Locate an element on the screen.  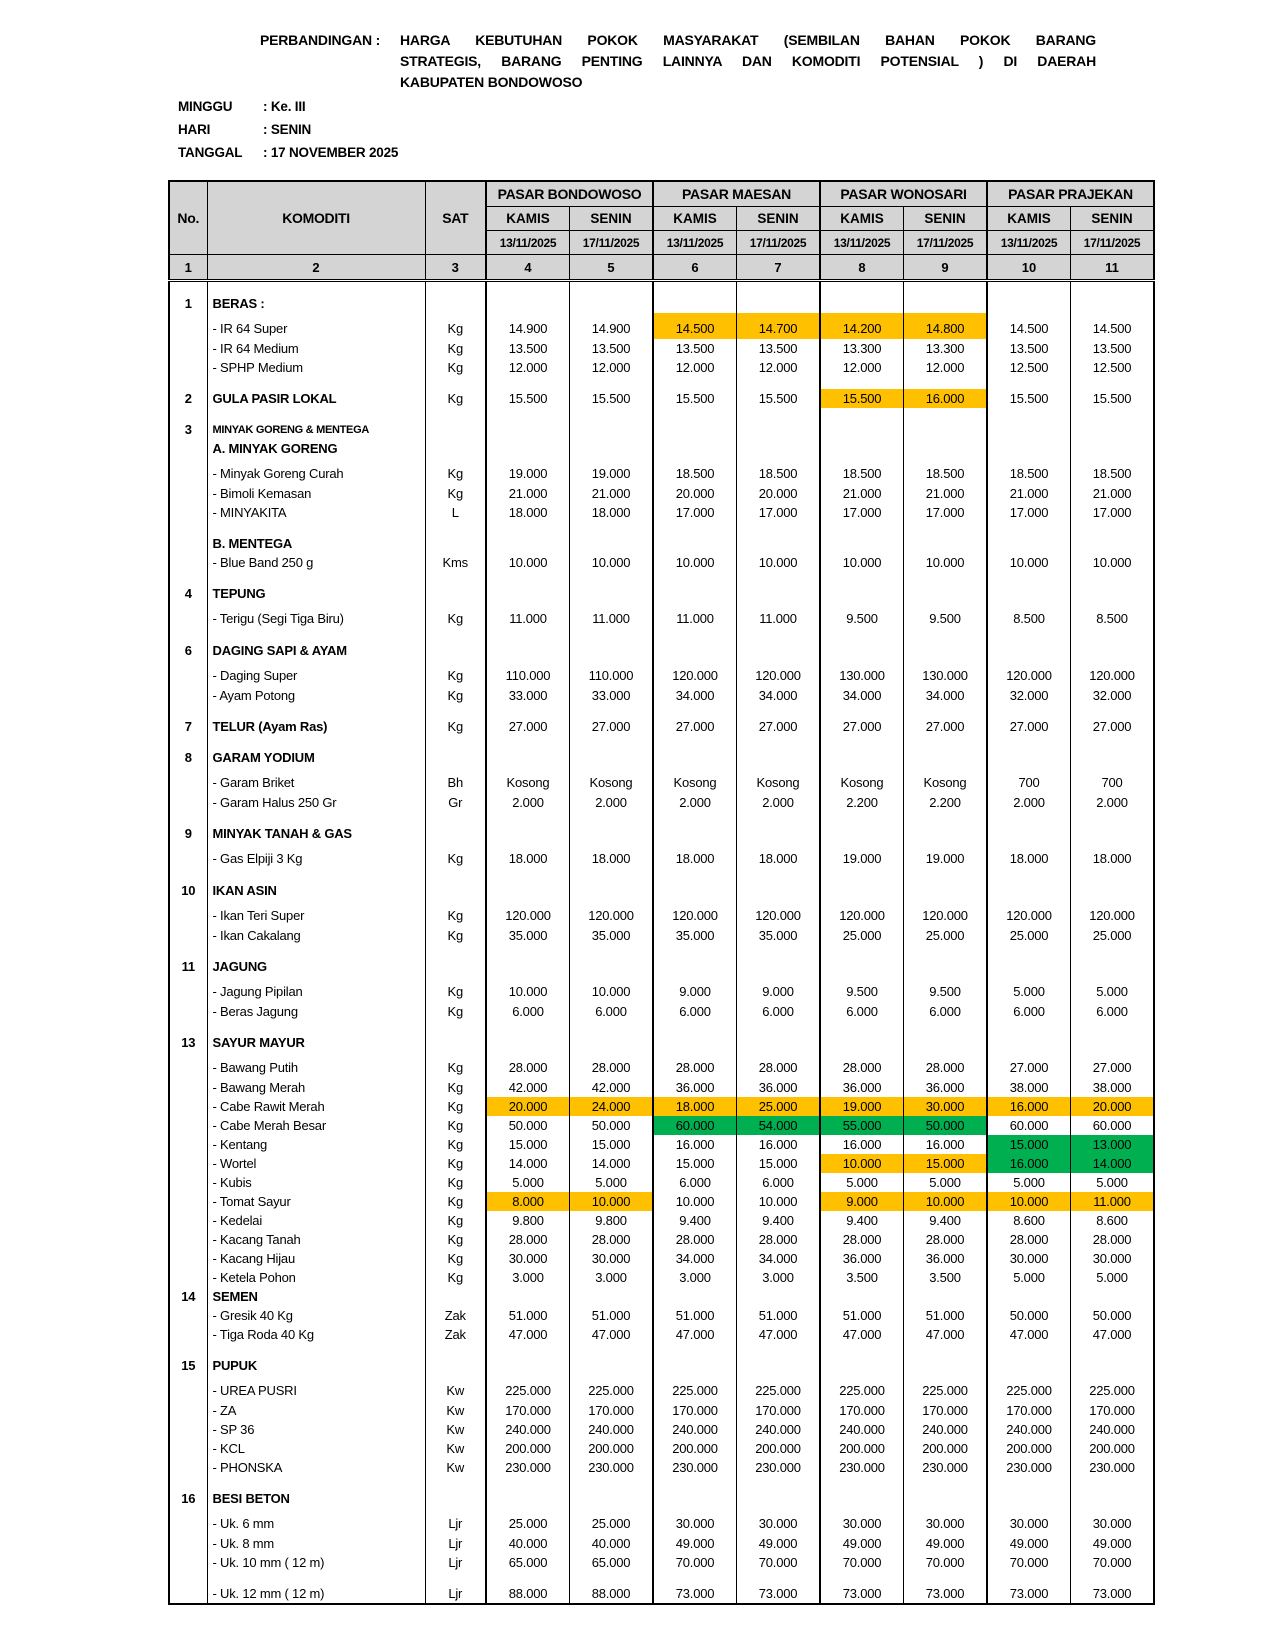
table-row: 8 GARAM YODIUM is located at coordinates (662, 757).